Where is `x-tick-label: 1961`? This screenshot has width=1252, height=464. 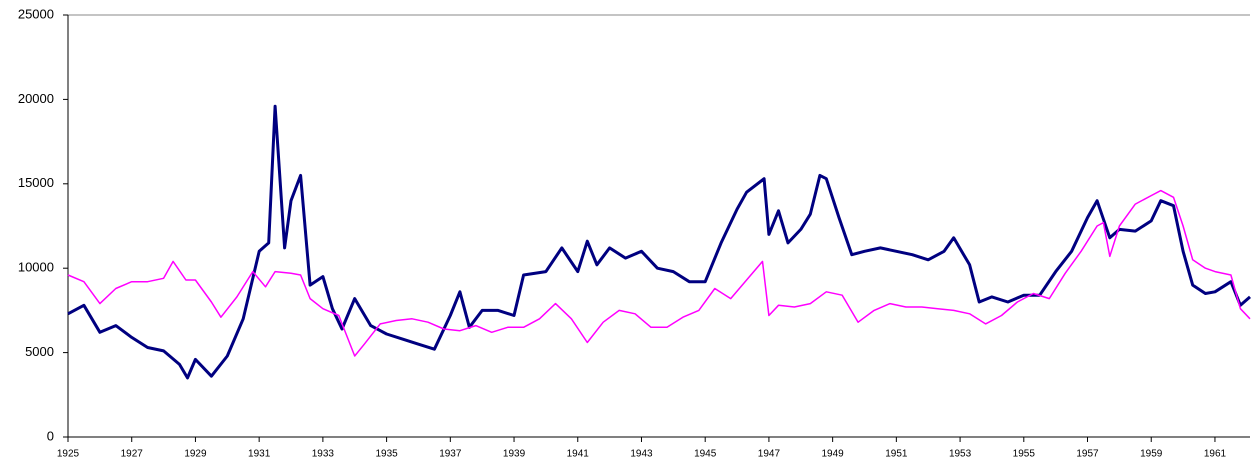 x-tick-label: 1961 is located at coordinates (1215, 454).